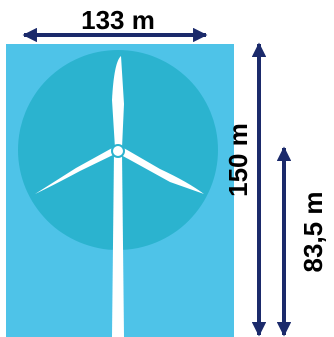 The width and height of the screenshot is (334, 337). I want to click on turbine-blade-right, so click(162, 170).